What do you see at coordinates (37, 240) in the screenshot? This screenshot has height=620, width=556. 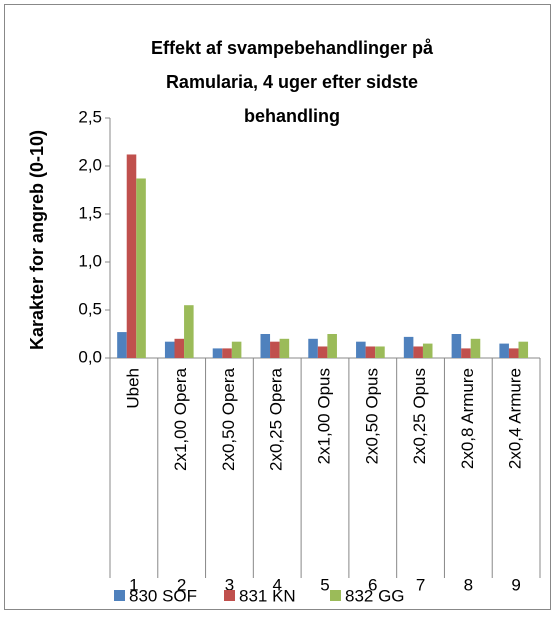 I see `y-axis-label: Karakter for angreb (0-10)` at bounding box center [37, 240].